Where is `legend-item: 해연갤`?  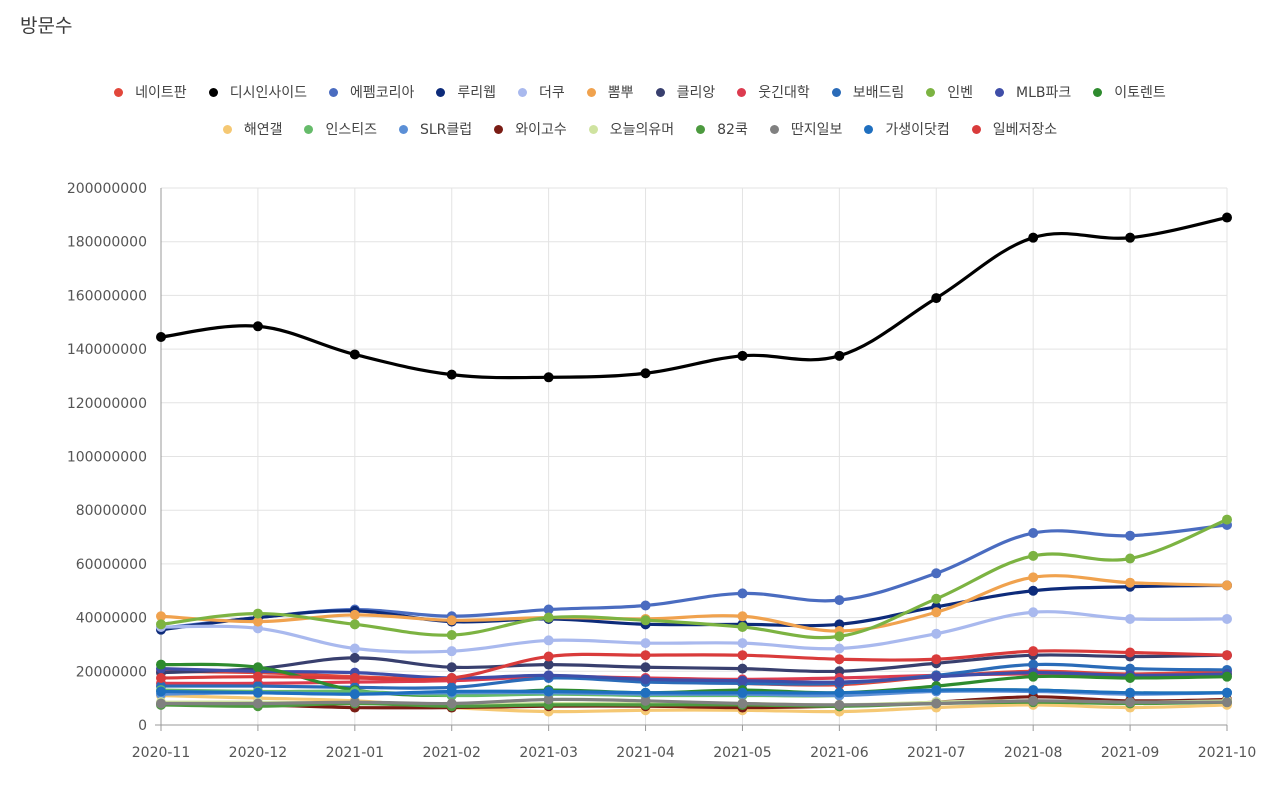
legend-item: 해연갤 is located at coordinates (252, 129).